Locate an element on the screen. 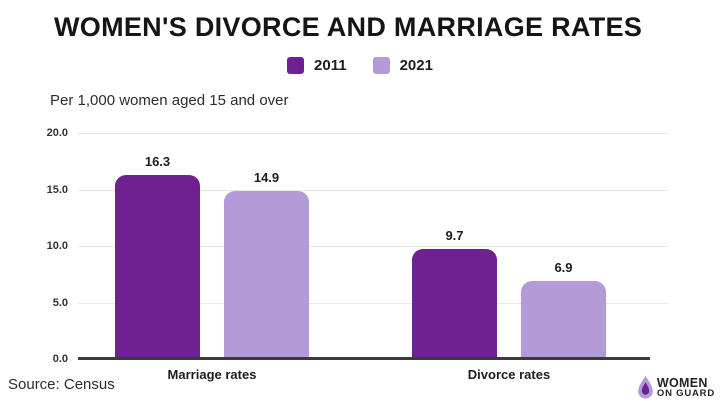 The height and width of the screenshot is (404, 720). bar-value-label: 9.7 is located at coordinates (454, 235).